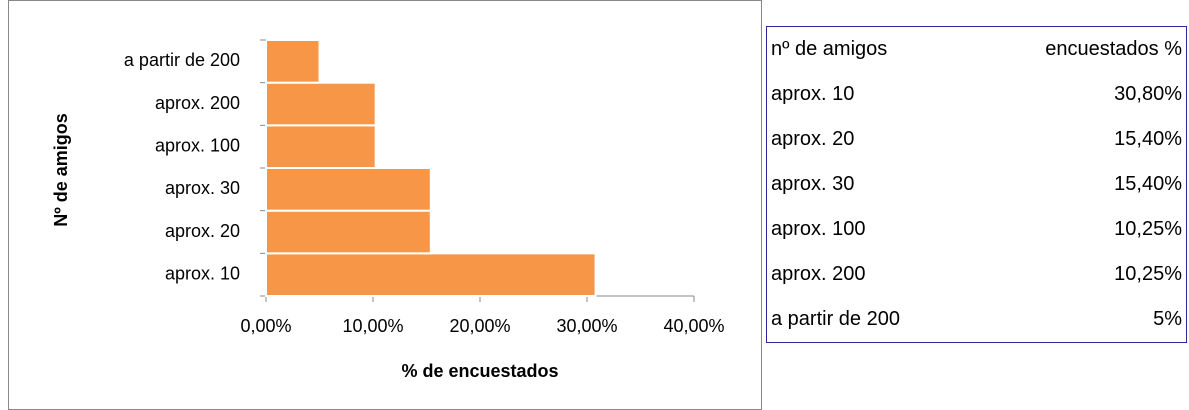 The width and height of the screenshot is (1189, 410). Describe the element at coordinates (977, 139) in the screenshot. I see `table-row: aprox. 20 15,40%` at that location.